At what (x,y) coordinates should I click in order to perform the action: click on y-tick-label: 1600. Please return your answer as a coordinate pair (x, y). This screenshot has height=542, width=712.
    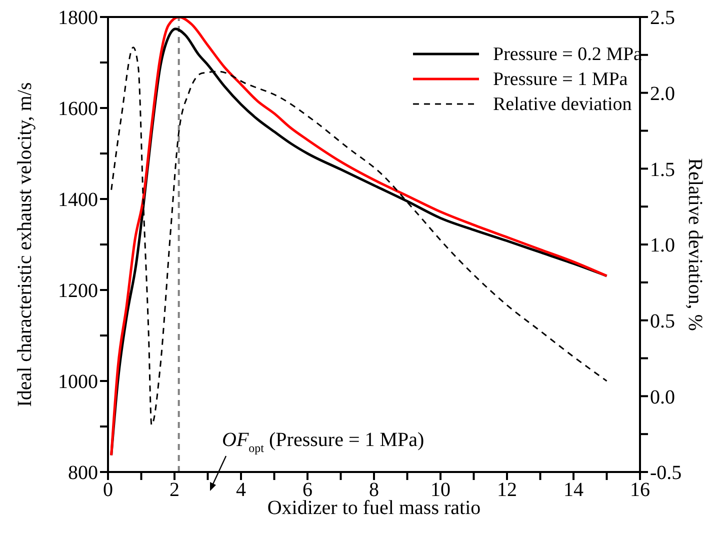
    Looking at the image, I should click on (78, 109).